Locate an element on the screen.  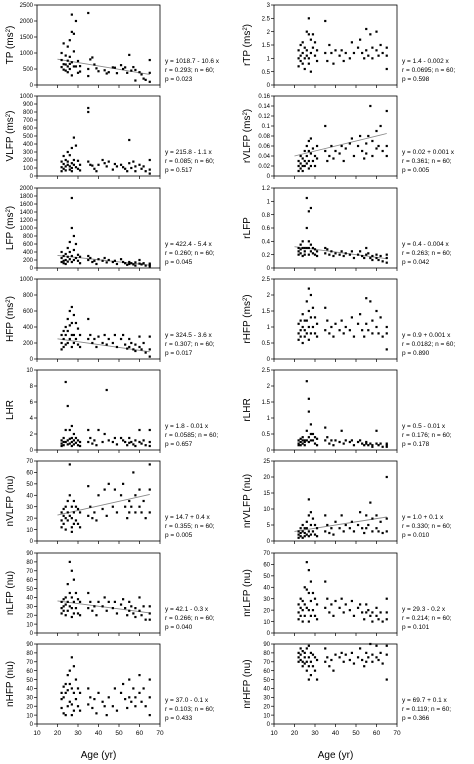
y-axis-label: LHR is located at coordinates (10, 410).